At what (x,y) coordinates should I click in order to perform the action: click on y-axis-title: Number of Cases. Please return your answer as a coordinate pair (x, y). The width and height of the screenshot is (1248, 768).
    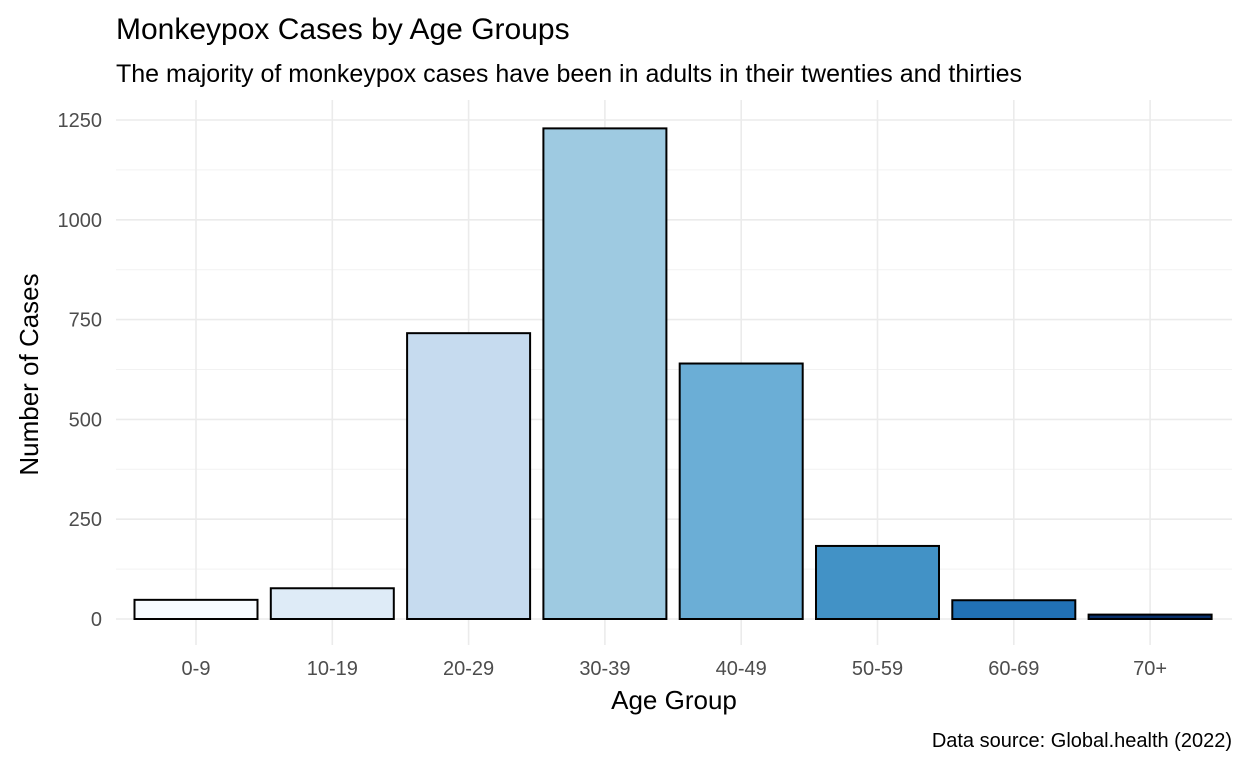
    Looking at the image, I should click on (29, 374).